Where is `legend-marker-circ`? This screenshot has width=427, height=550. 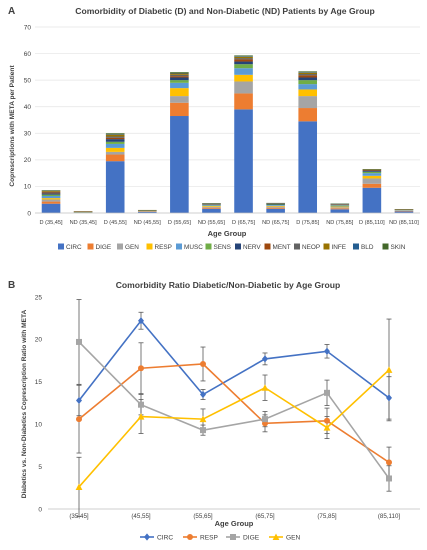 legend-marker-circ is located at coordinates (147, 537).